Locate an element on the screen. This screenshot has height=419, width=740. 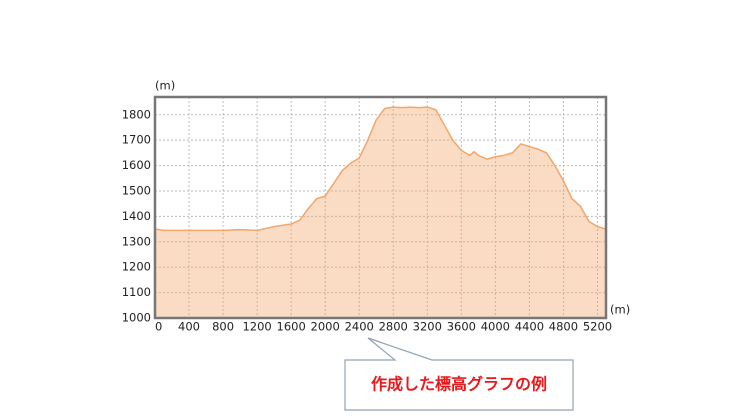
y-tick-label: 1200 is located at coordinates (136, 267).